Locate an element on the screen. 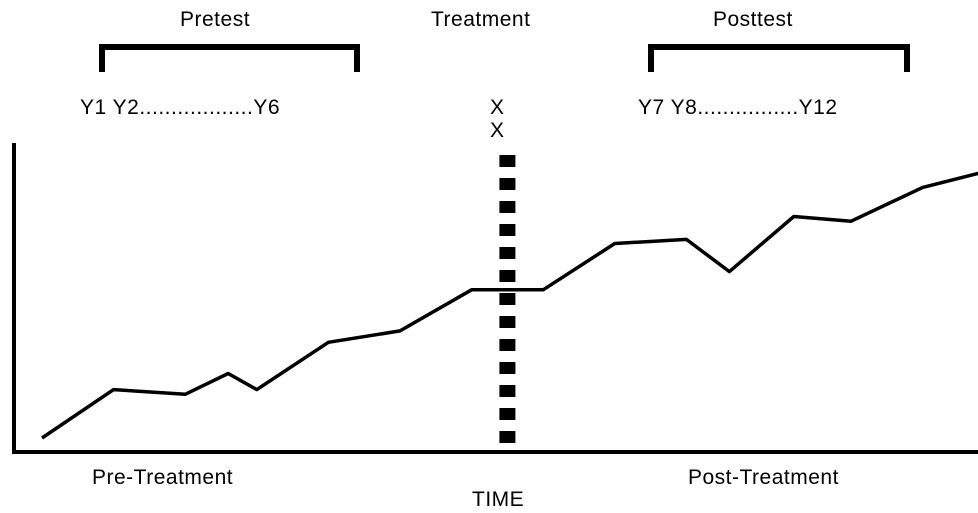 Image resolution: width=978 pixels, height=513 pixels. posttest-bracket is located at coordinates (779, 58).